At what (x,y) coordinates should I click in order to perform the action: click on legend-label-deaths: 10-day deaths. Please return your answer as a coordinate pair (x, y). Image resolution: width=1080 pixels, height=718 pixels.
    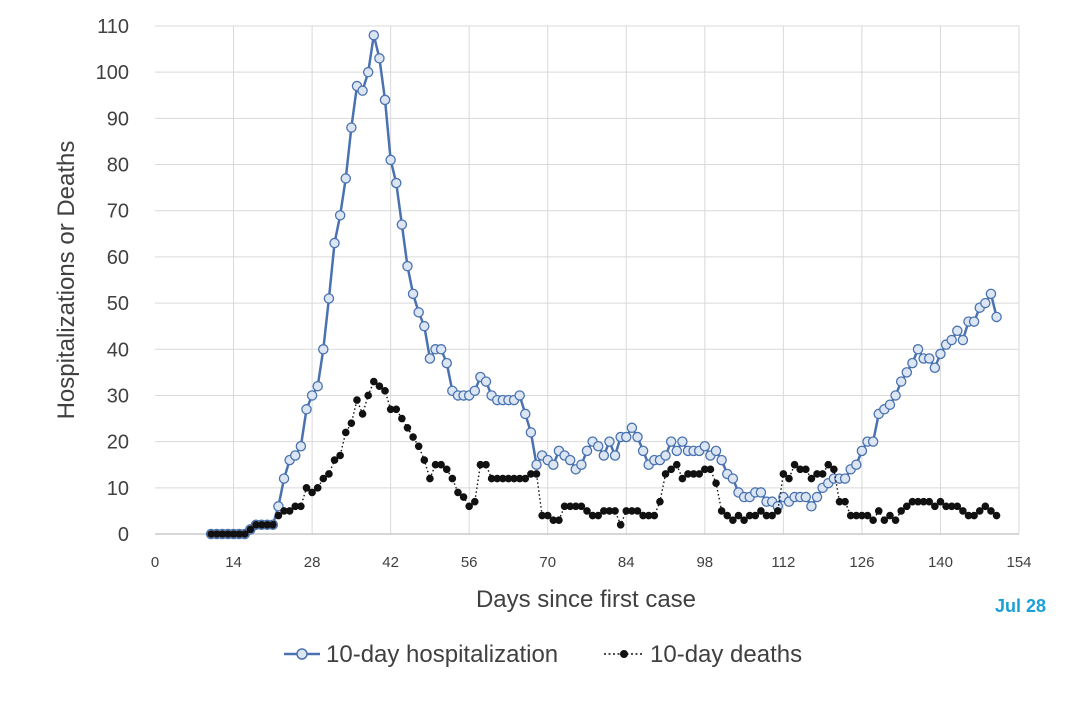
    Looking at the image, I should click on (726, 654).